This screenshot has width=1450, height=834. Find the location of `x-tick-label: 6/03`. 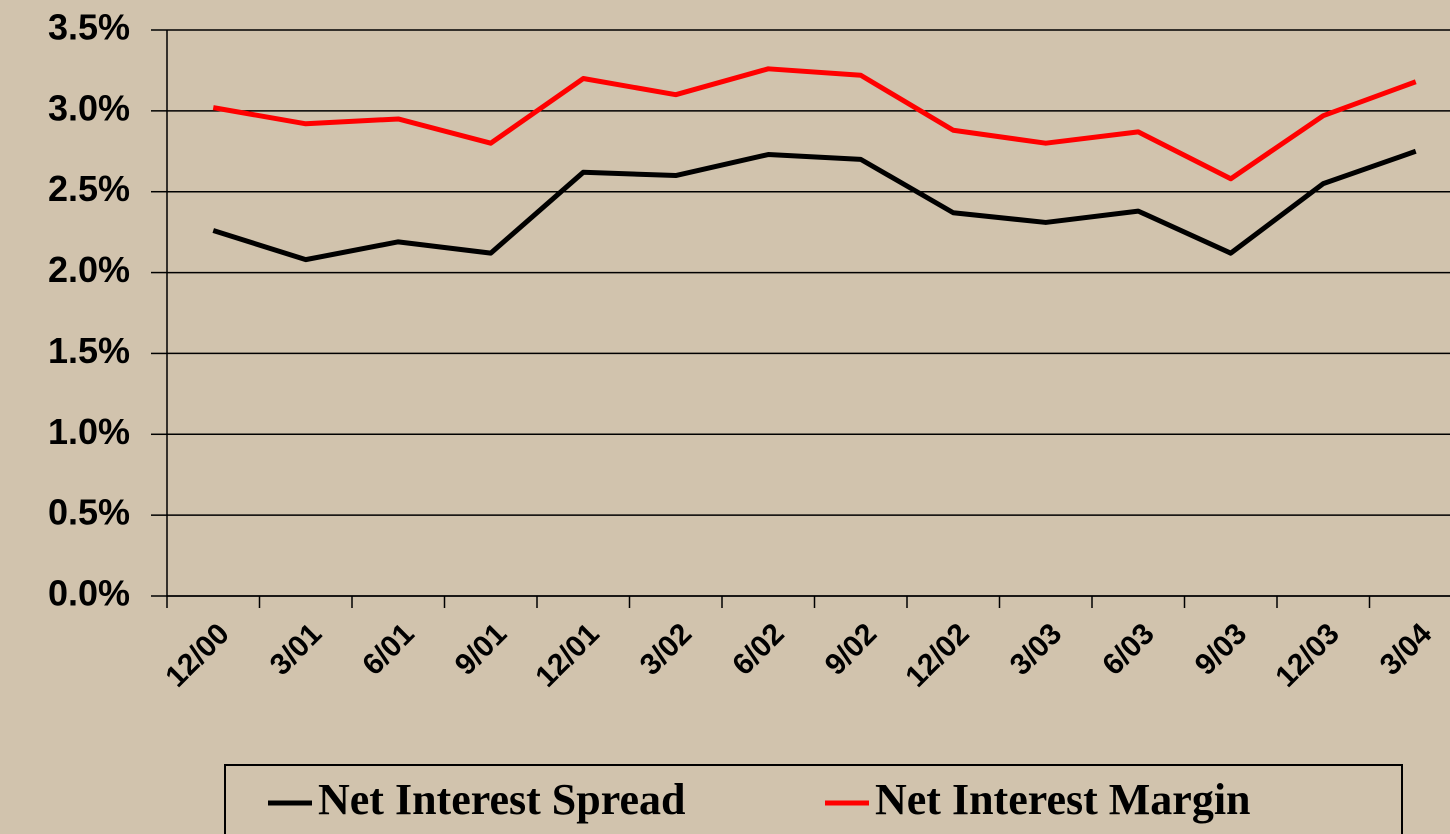

x-tick-label: 6/03 is located at coordinates (1128, 649).